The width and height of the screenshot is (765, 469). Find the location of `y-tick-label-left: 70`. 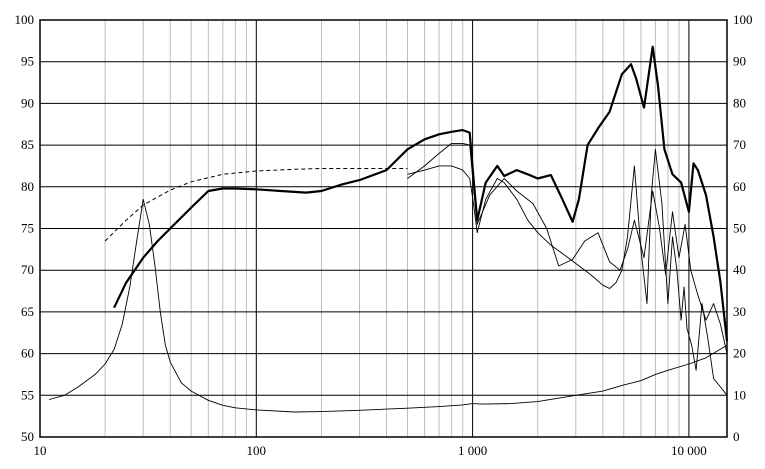

y-tick-label-left: 70 is located at coordinates (27, 269).